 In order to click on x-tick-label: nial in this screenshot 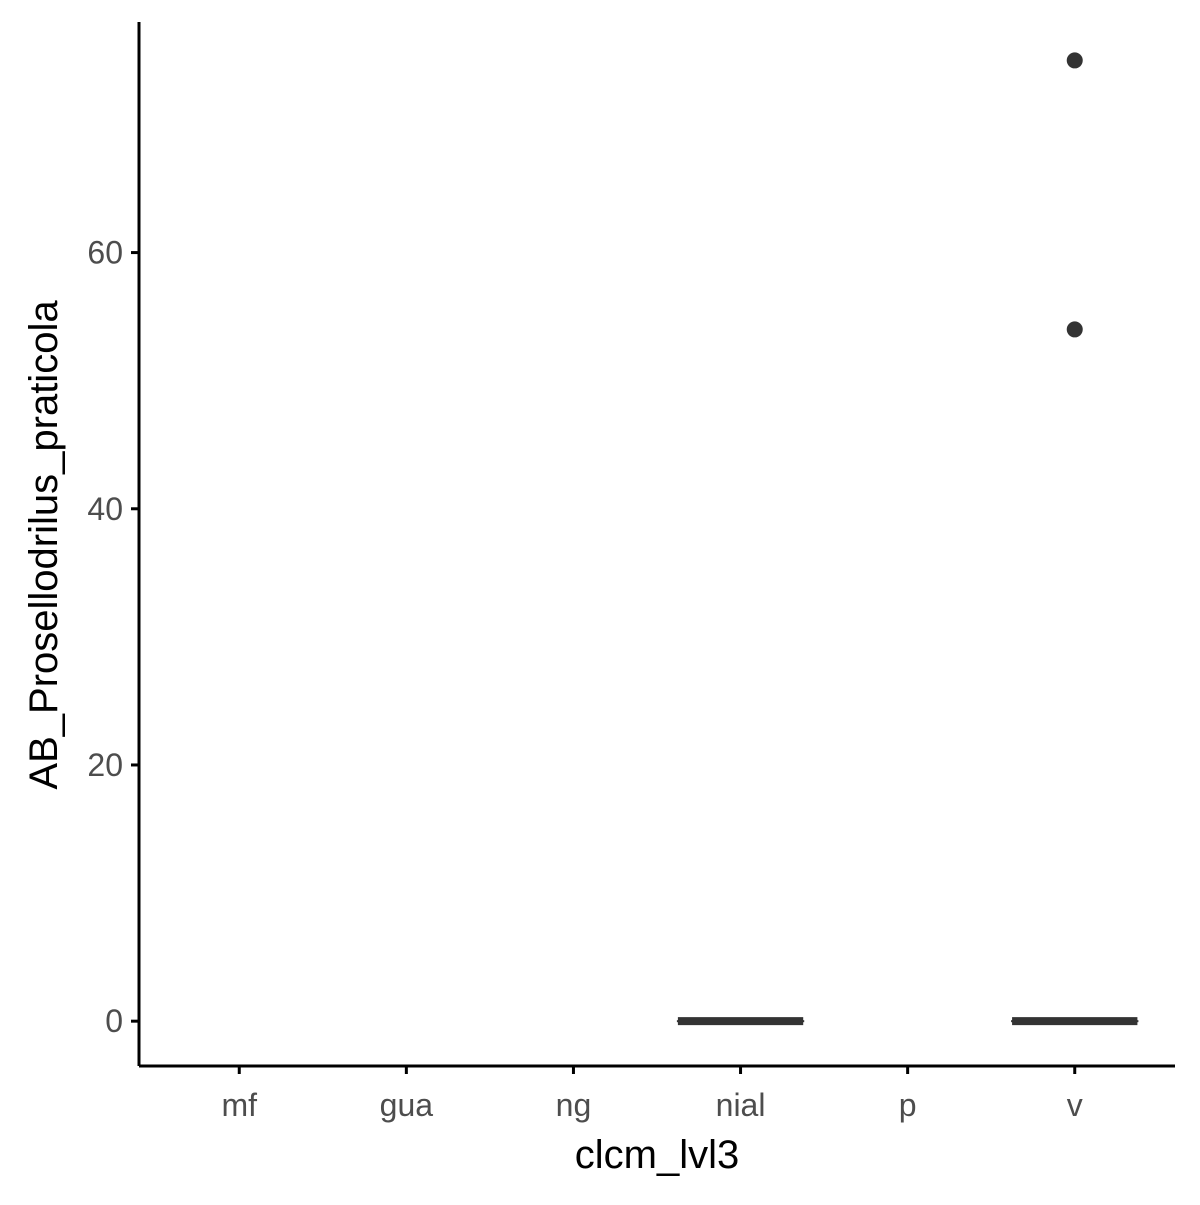, I will do `click(741, 1105)`.